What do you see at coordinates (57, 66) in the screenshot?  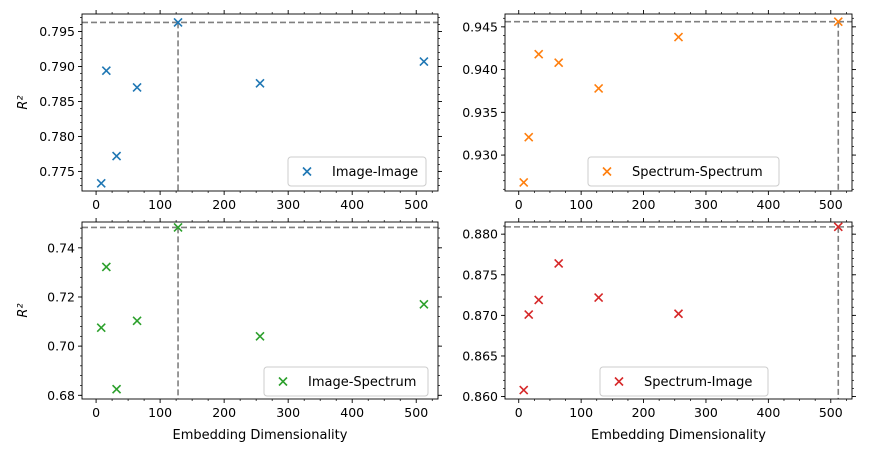 I see `y-tick-label: 0.790` at bounding box center [57, 66].